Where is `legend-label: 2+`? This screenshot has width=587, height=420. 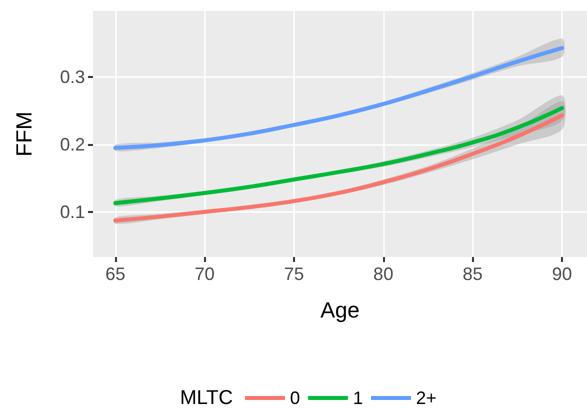 legend-label: 2+ is located at coordinates (426, 398).